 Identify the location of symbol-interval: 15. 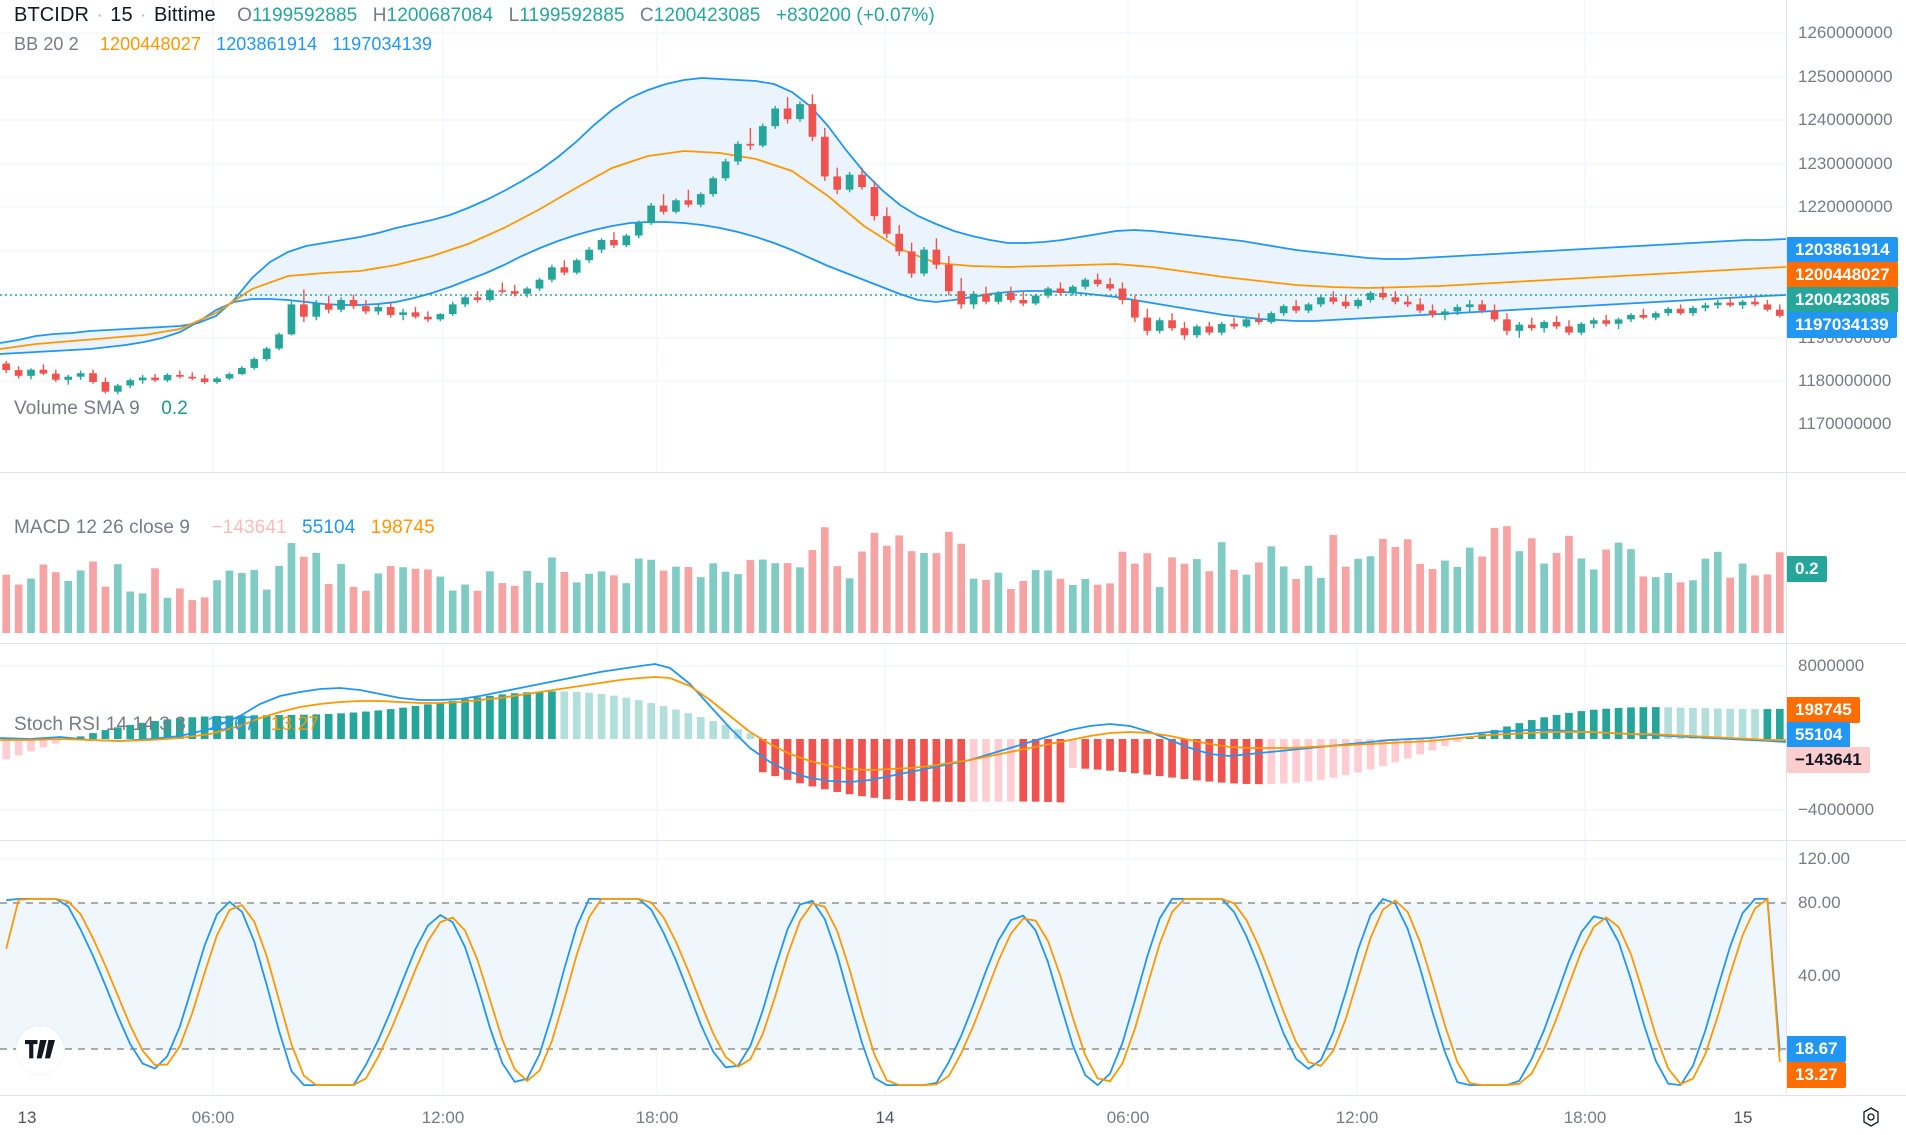
(121, 15).